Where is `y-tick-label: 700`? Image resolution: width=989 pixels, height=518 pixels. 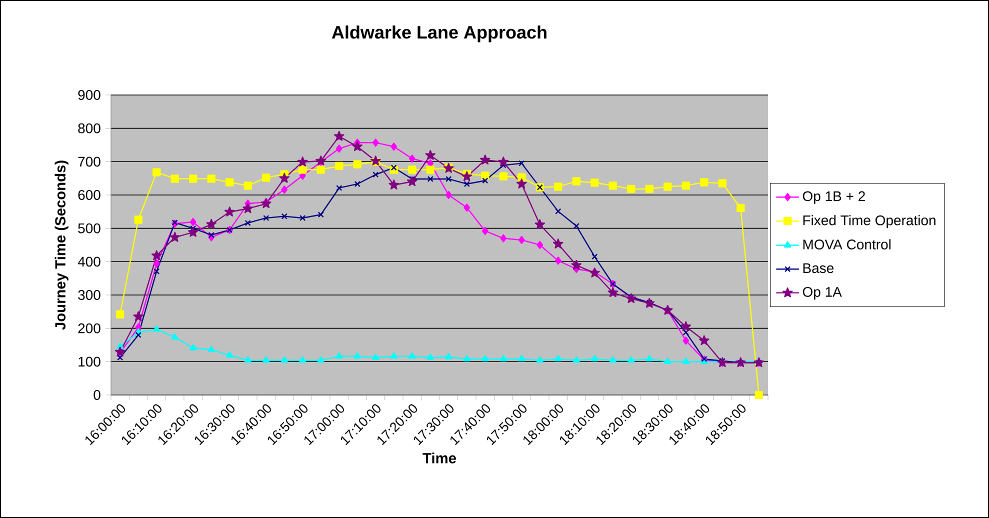 y-tick-label: 700 is located at coordinates (89, 161).